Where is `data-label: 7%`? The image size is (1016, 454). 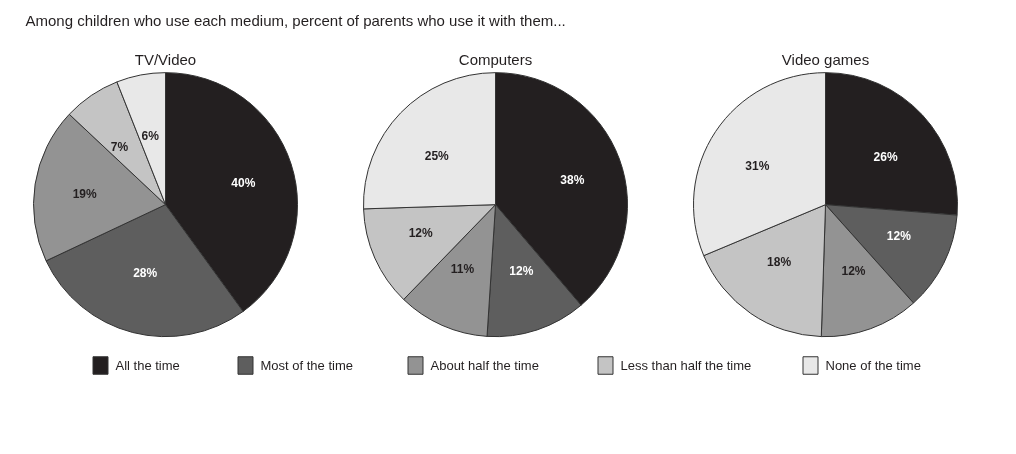
data-label: 7% is located at coordinates (119, 146).